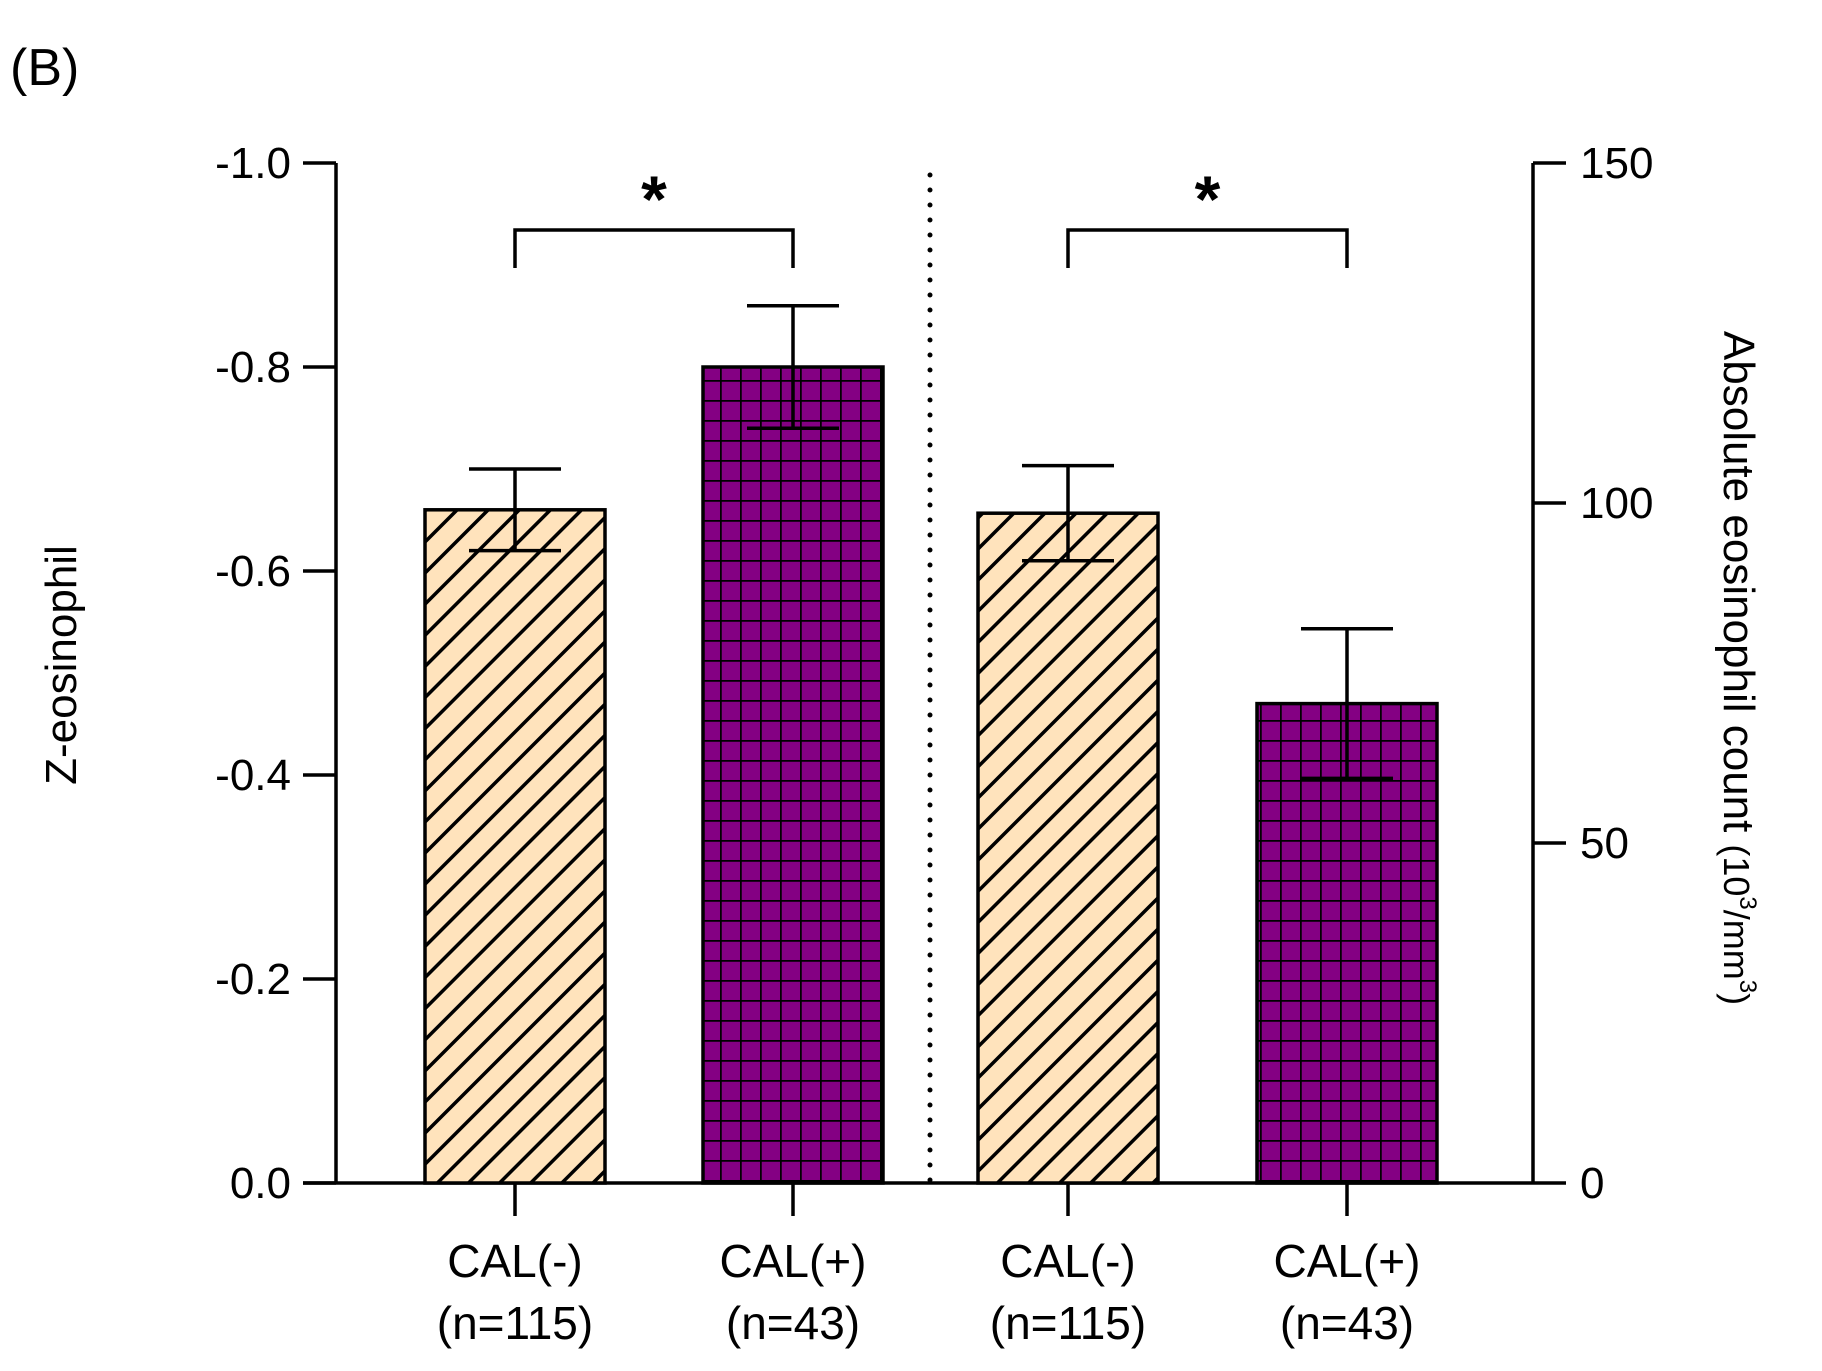 Image resolution: width=1822 pixels, height=1371 pixels. What do you see at coordinates (61, 665) in the screenshot?
I see `left-axis-title: Z-eosinophil` at bounding box center [61, 665].